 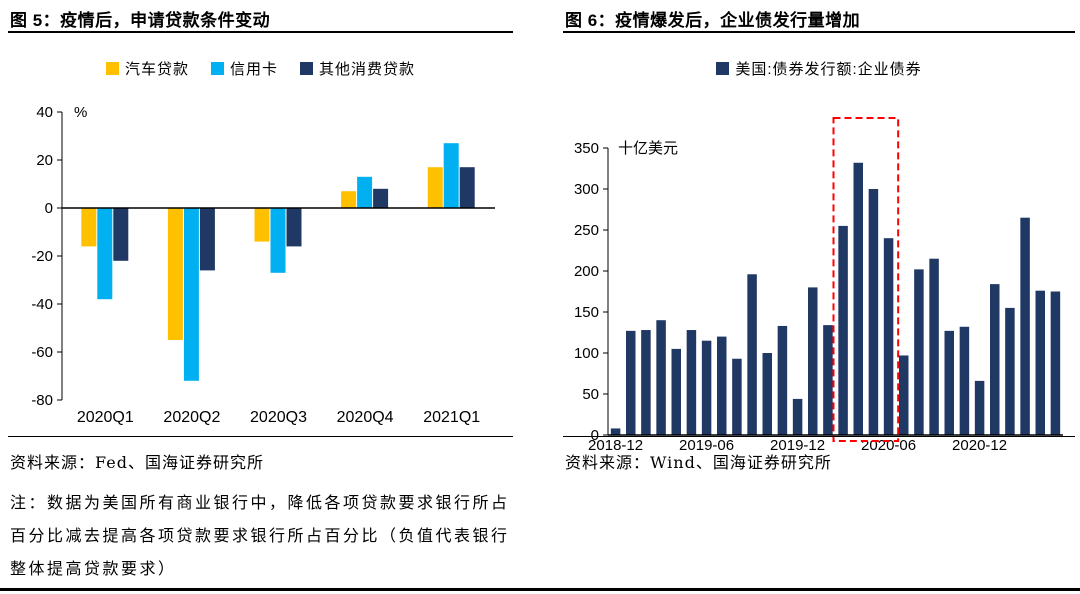 I want to click on svg-text: 2020Q3, so click(x=278, y=417).